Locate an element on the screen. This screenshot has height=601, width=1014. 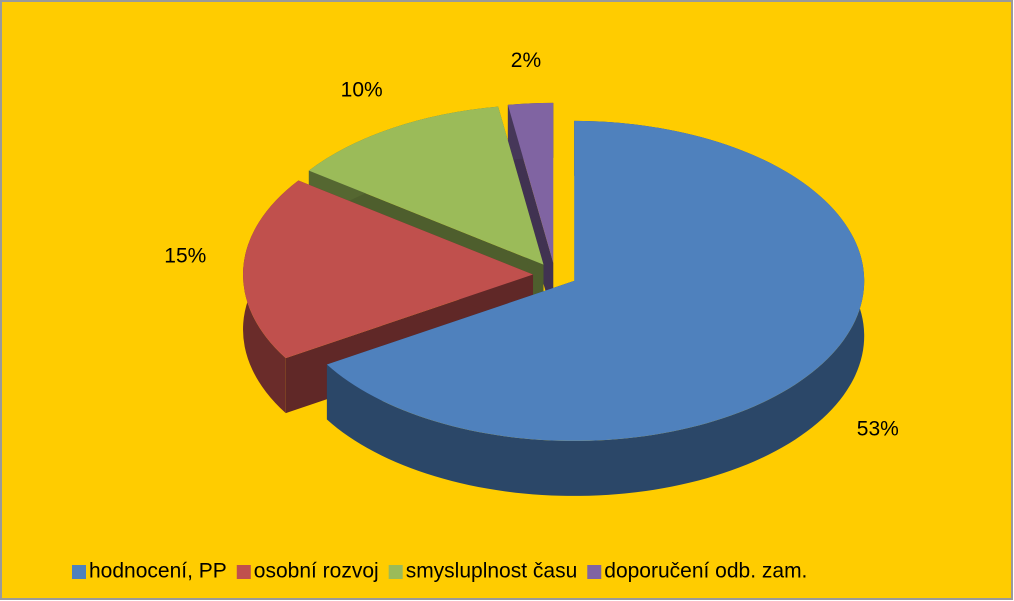
legend-label: hodnocení, PP is located at coordinates (158, 571).